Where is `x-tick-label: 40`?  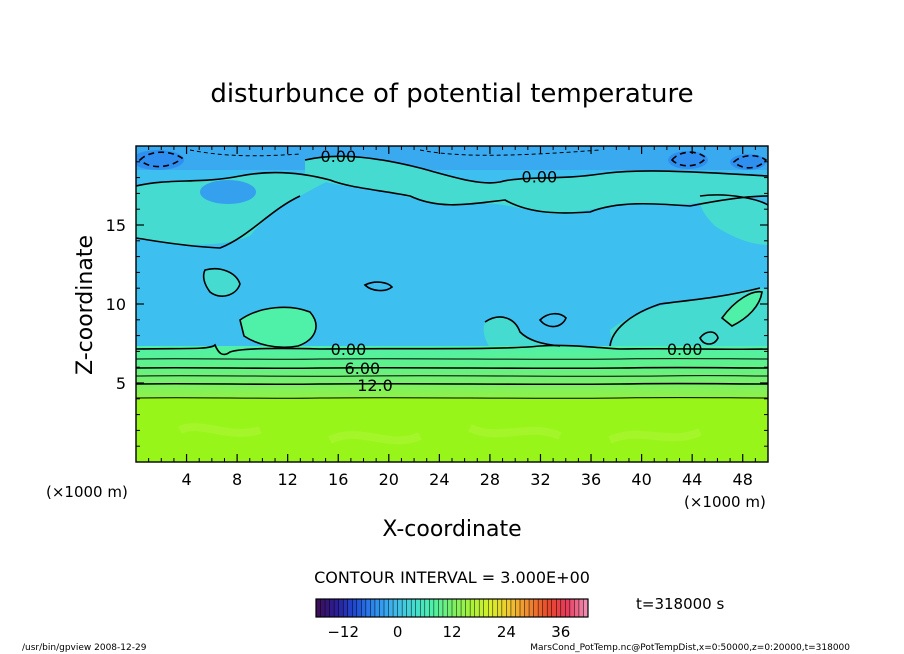
x-tick-label: 40 is located at coordinates (641, 479).